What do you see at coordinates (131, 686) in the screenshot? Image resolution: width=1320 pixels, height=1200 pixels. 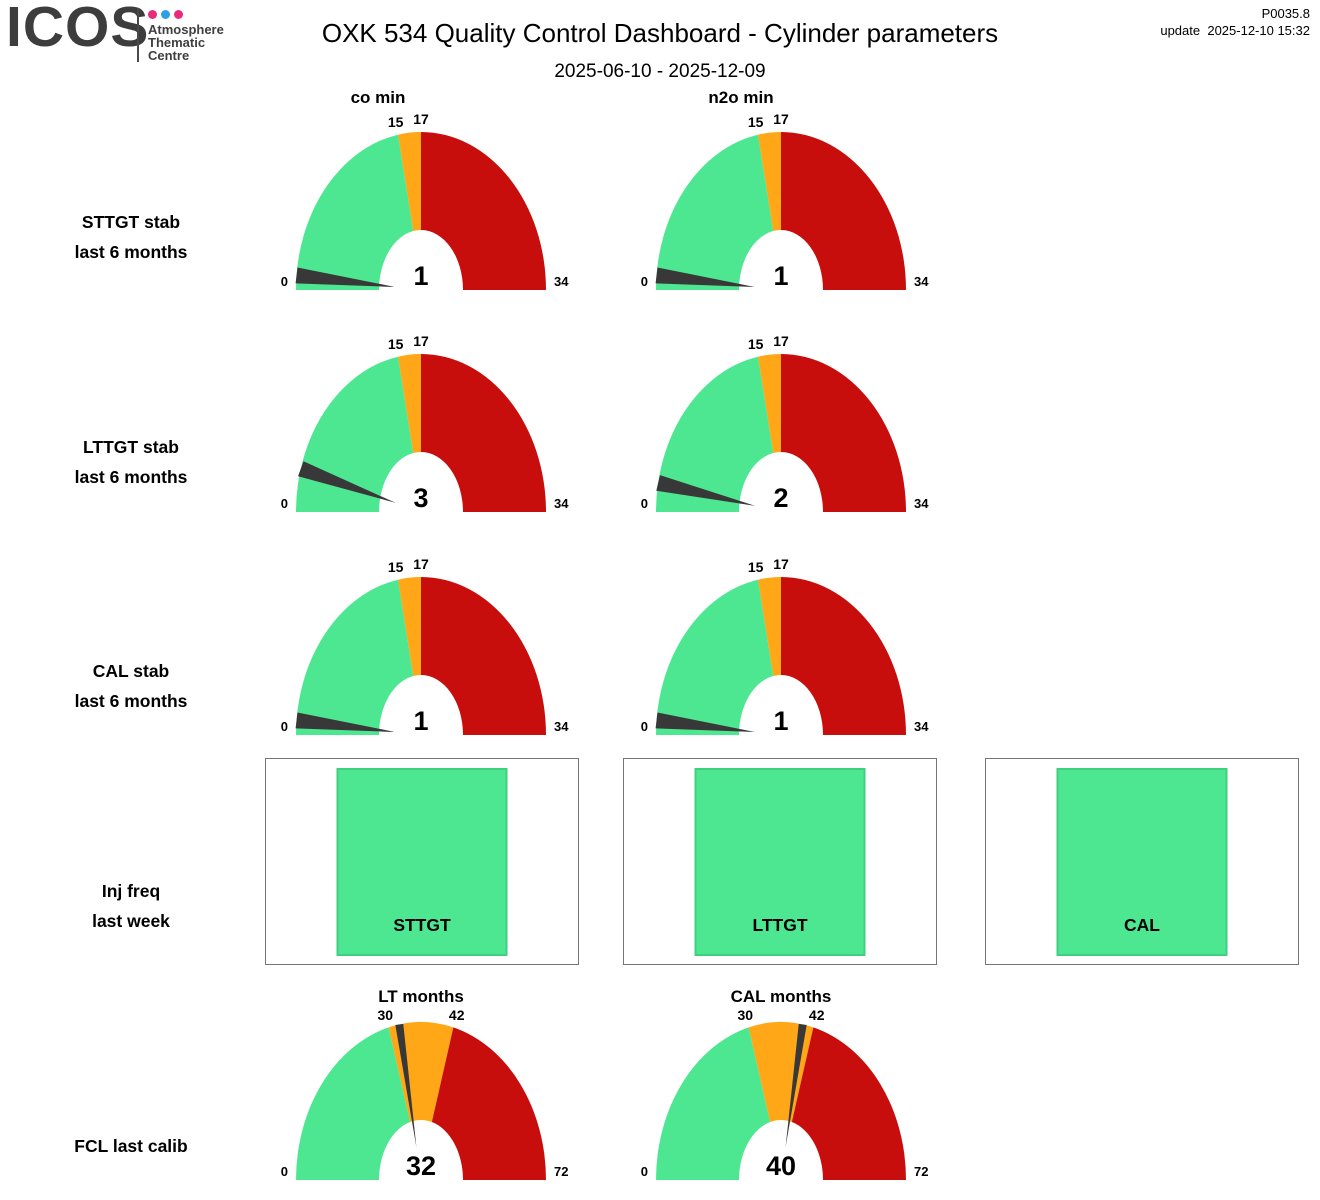 I see `row-label-cal-stab: CAL stab last 6 months` at bounding box center [131, 686].